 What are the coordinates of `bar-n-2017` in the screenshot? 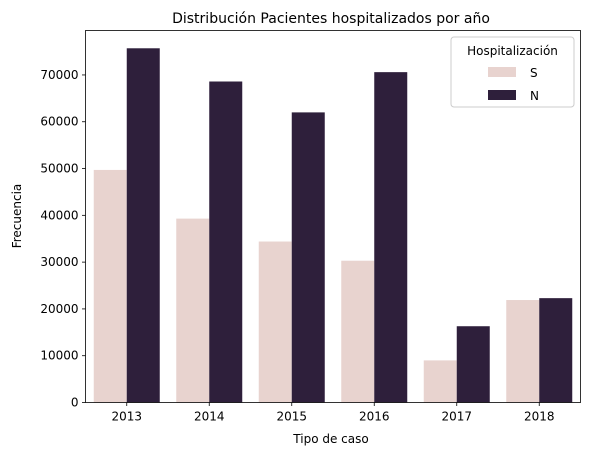 It's located at (473, 364).